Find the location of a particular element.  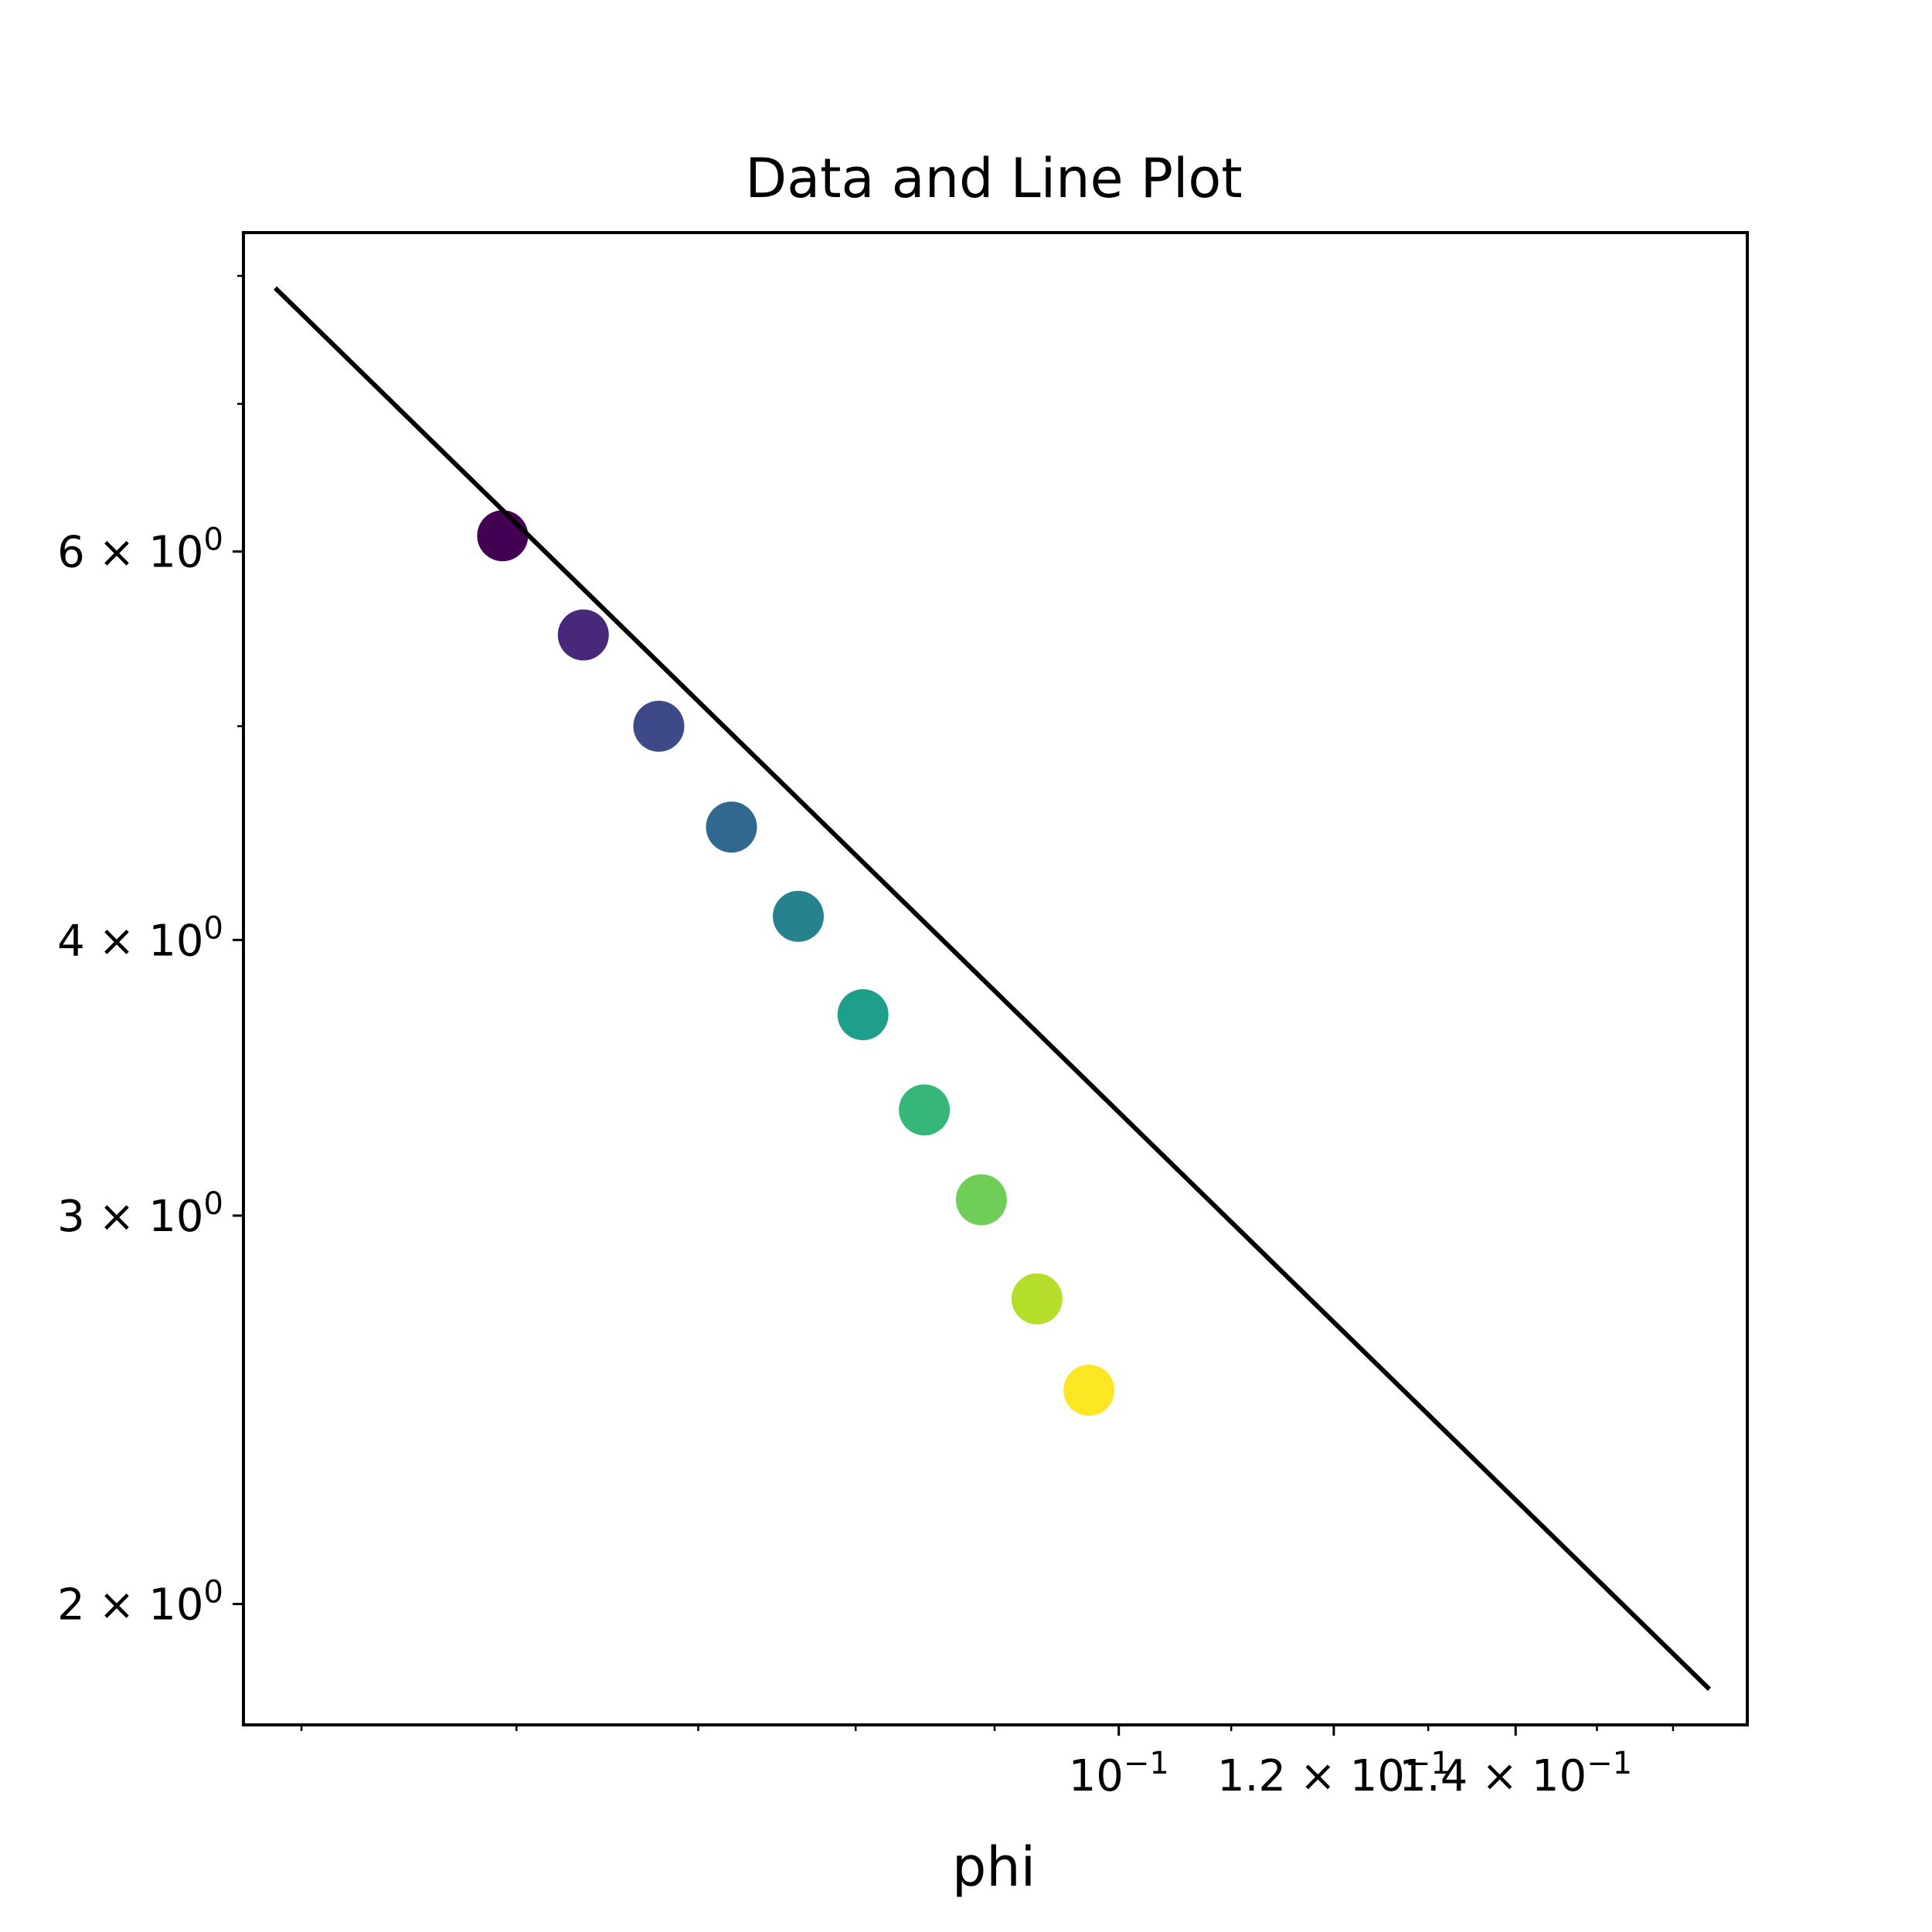

x-tick-label: 10−1 is located at coordinates (1119, 1773).